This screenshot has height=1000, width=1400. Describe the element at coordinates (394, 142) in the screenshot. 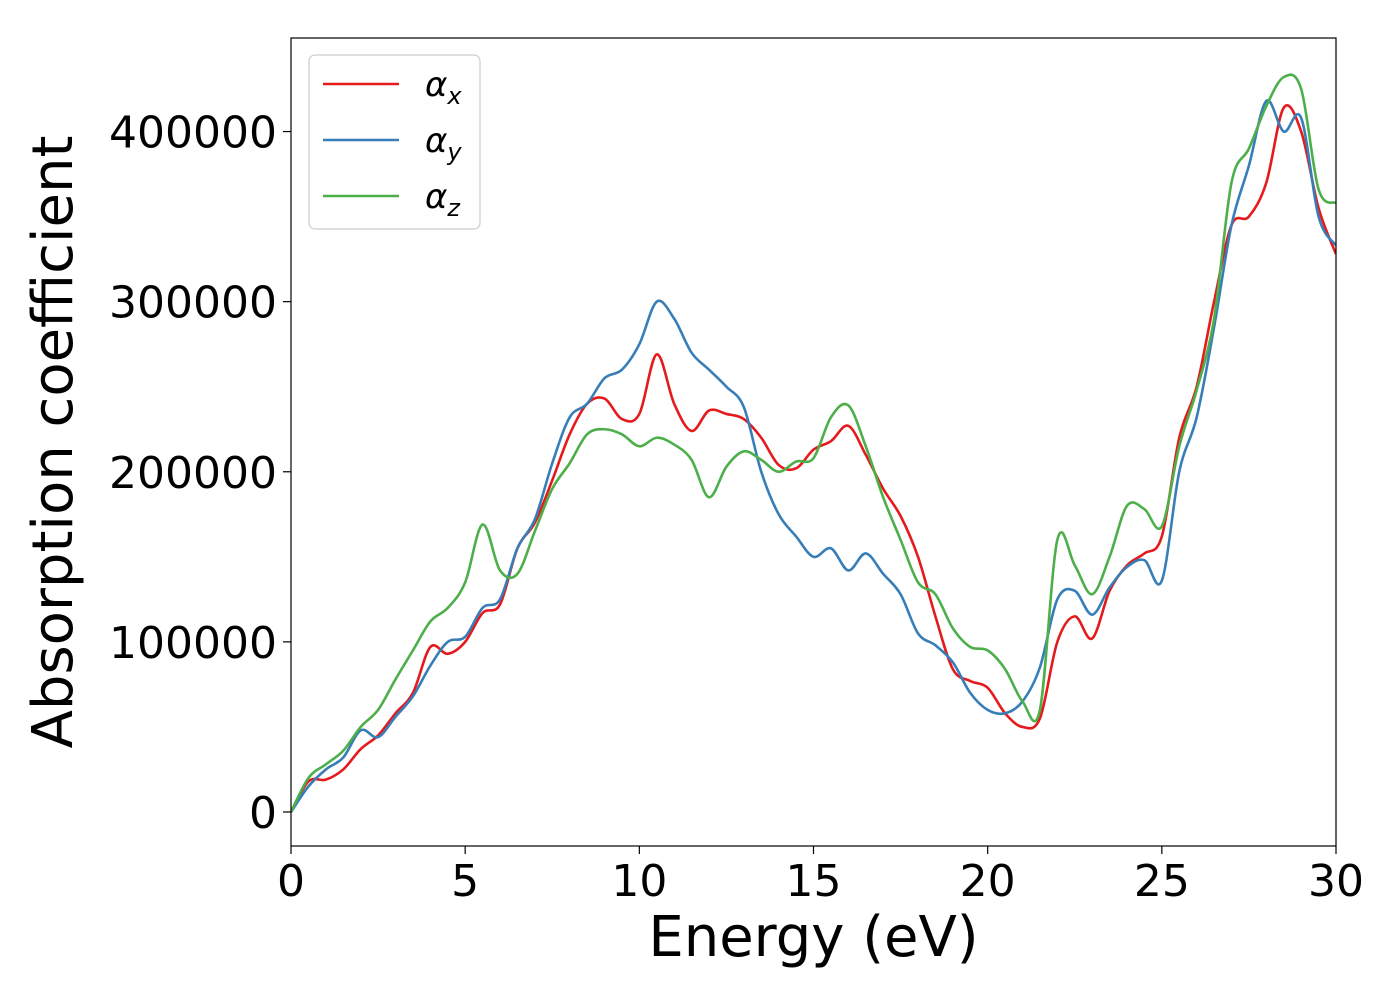

I see `legend-frame` at that location.